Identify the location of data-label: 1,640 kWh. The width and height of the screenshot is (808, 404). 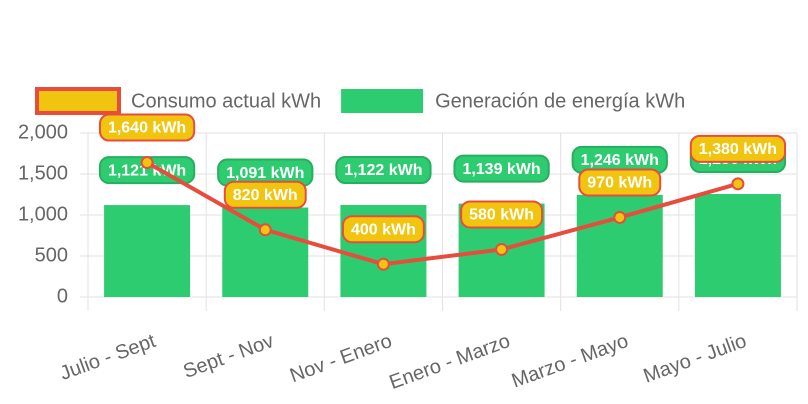
(147, 127).